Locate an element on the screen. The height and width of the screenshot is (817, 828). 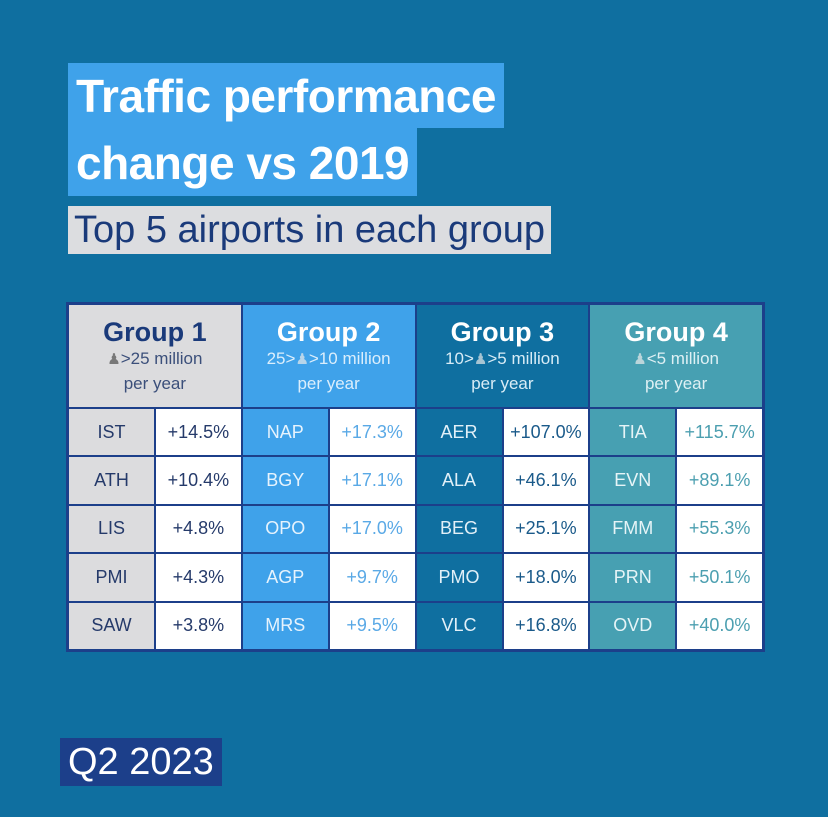
airport-code: EVN is located at coordinates (633, 480).